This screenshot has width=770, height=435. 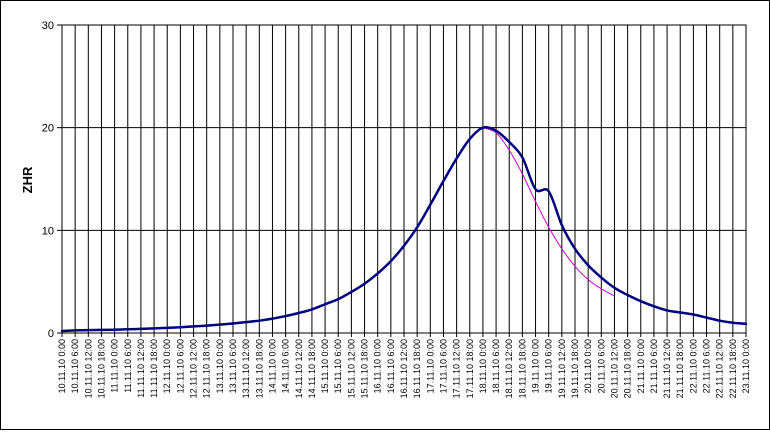 What do you see at coordinates (48, 231) in the screenshot?
I see `y-tick-label: 10` at bounding box center [48, 231].